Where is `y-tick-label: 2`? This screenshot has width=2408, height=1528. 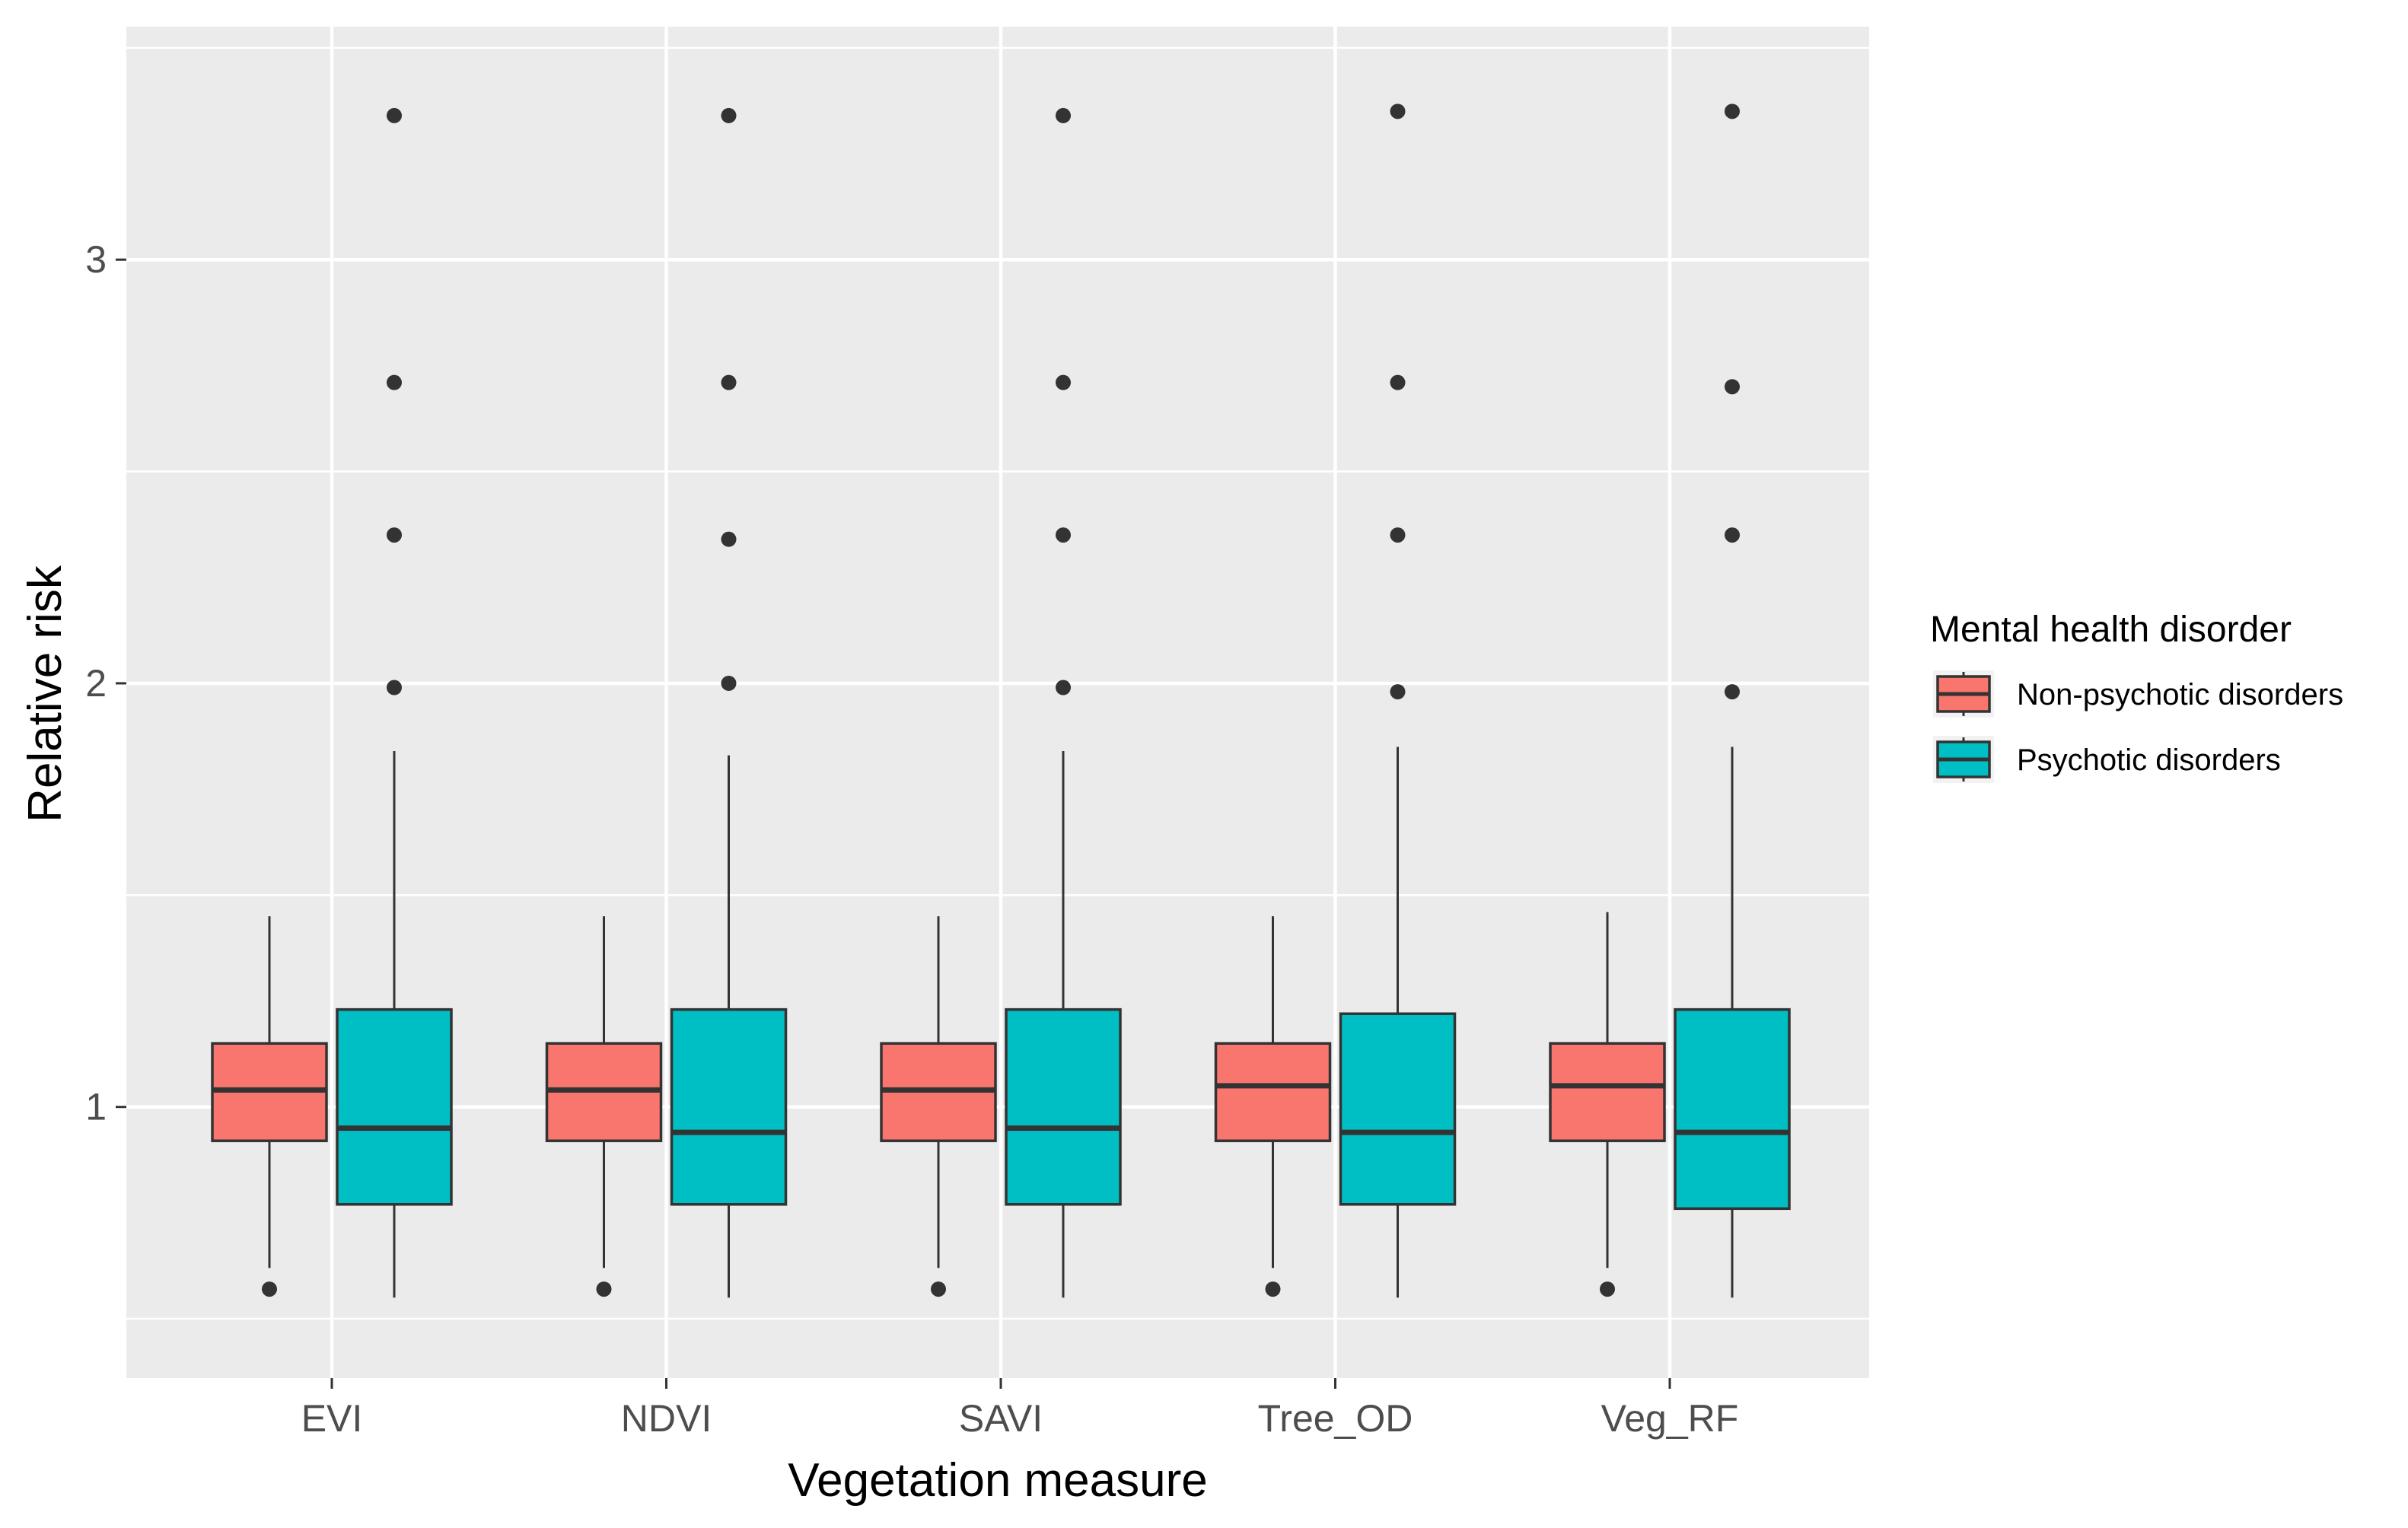 y-tick-label: 2 is located at coordinates (96, 683).